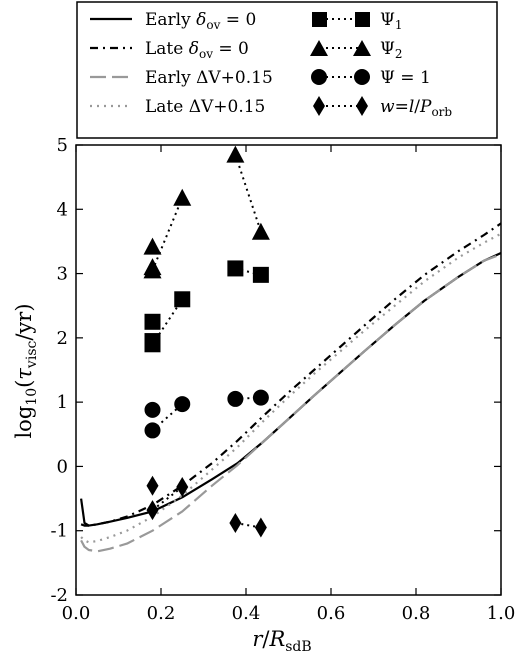 Image resolution: width=520 pixels, height=665 pixels. What do you see at coordinates (399, 25) in the screenshot?
I see `legend-label-psi1-sub: 1` at bounding box center [399, 25].